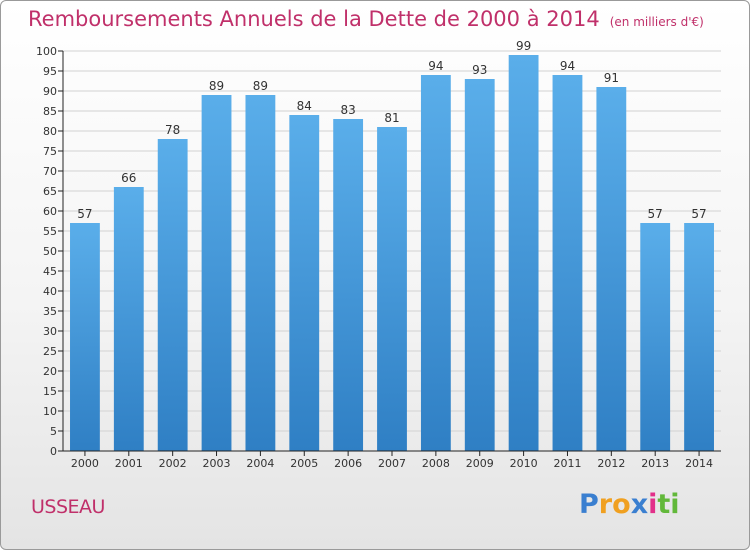 The image size is (750, 550). I want to click on y-tick-label: 0, so click(53, 451).